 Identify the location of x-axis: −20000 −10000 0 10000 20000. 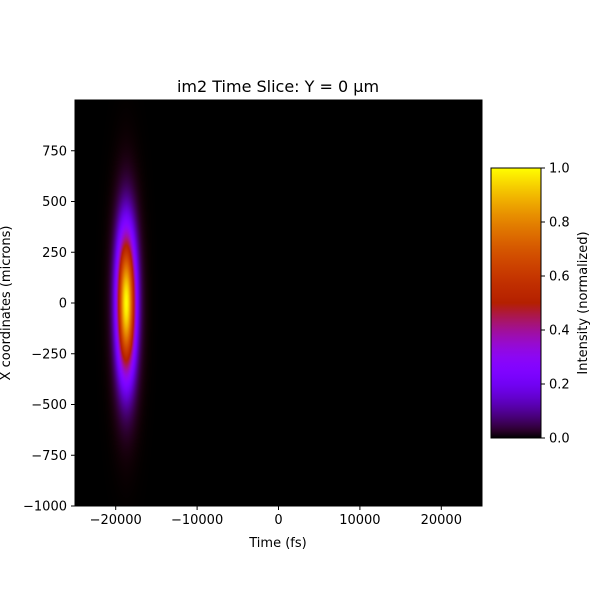
(276, 517).